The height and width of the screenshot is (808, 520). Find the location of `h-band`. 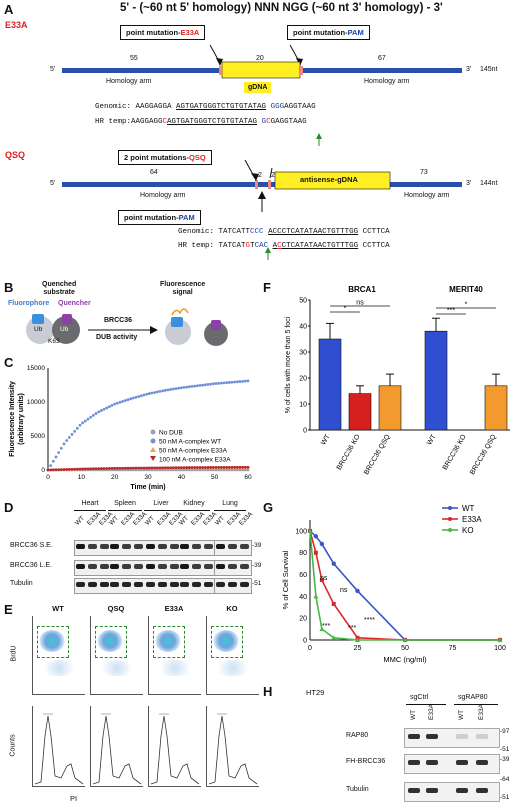

h-band is located at coordinates (414, 762).